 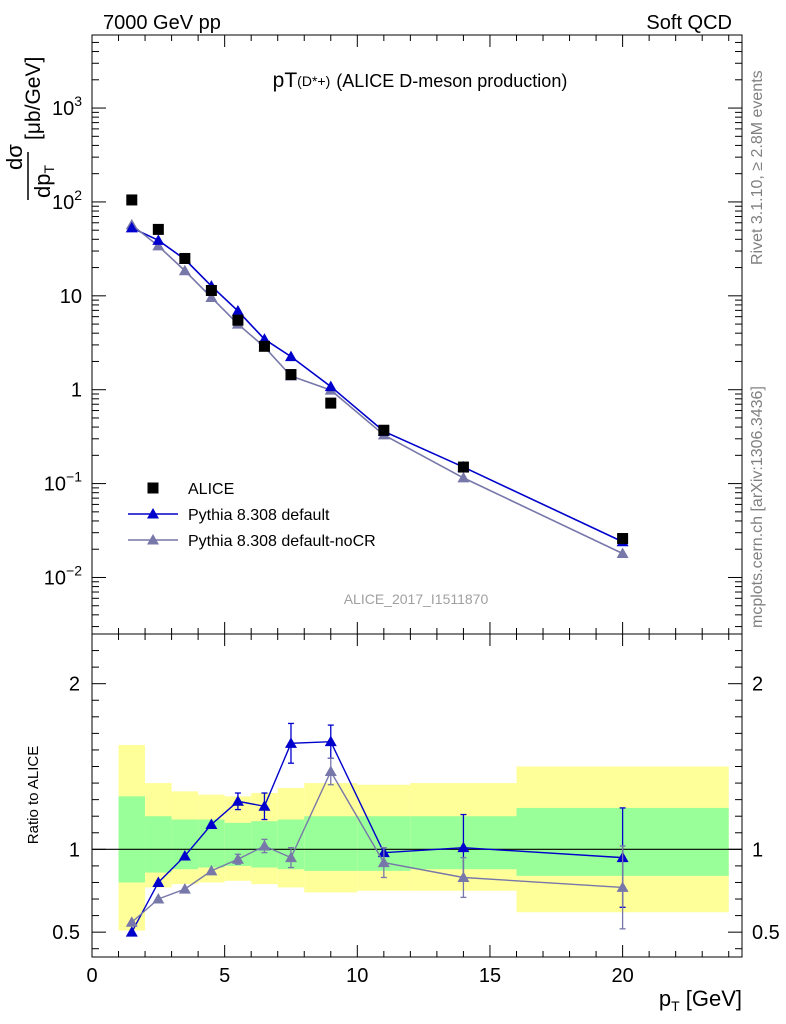 What do you see at coordinates (63, 575) in the screenshot?
I see `y-tick-label: 10⁻²` at bounding box center [63, 575].